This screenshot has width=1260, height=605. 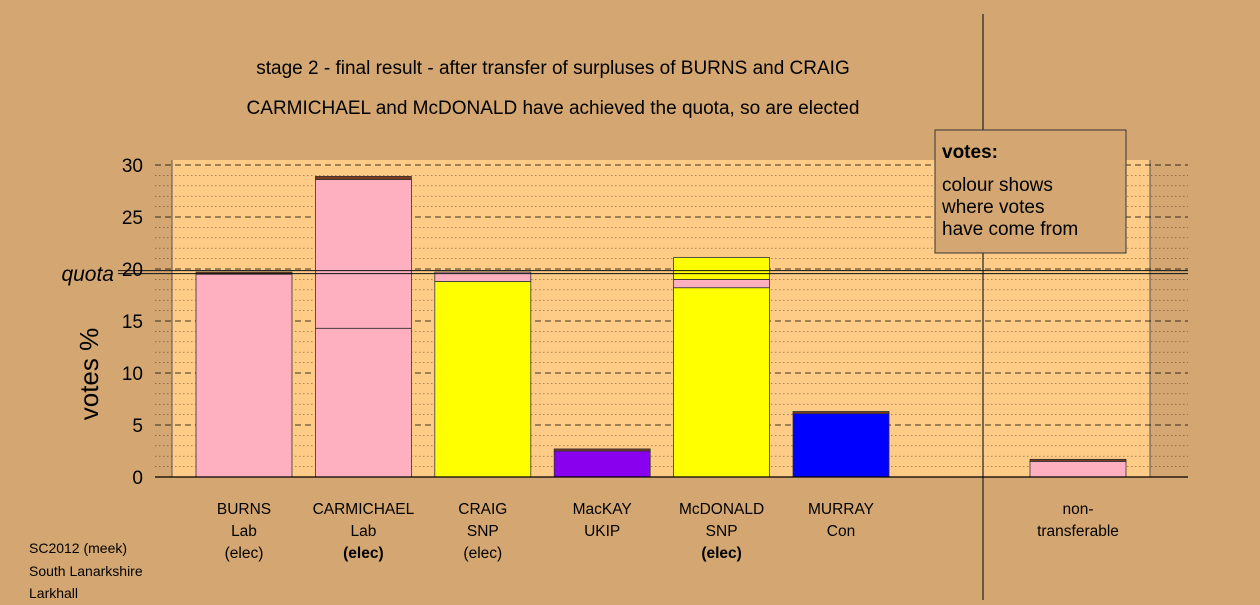 I want to click on legend-line: colour shows, so click(x=997, y=185).